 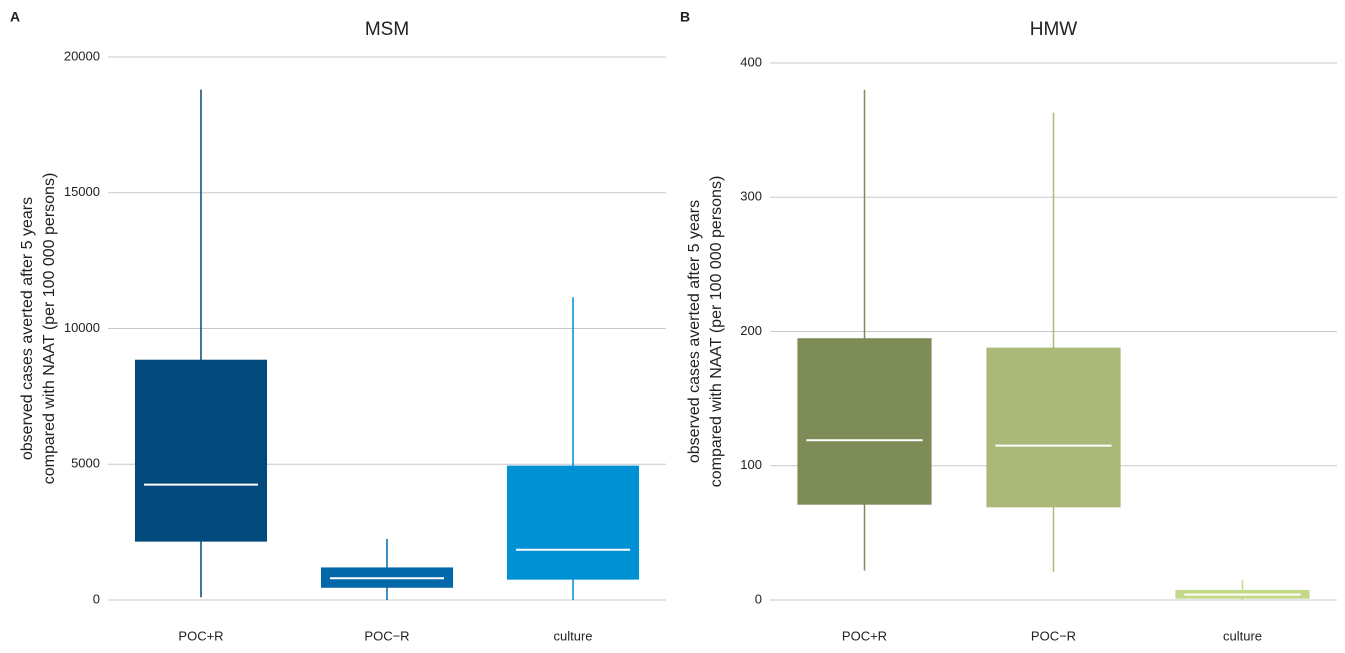 I want to click on y-tick-label: 15000, so click(x=82, y=191).